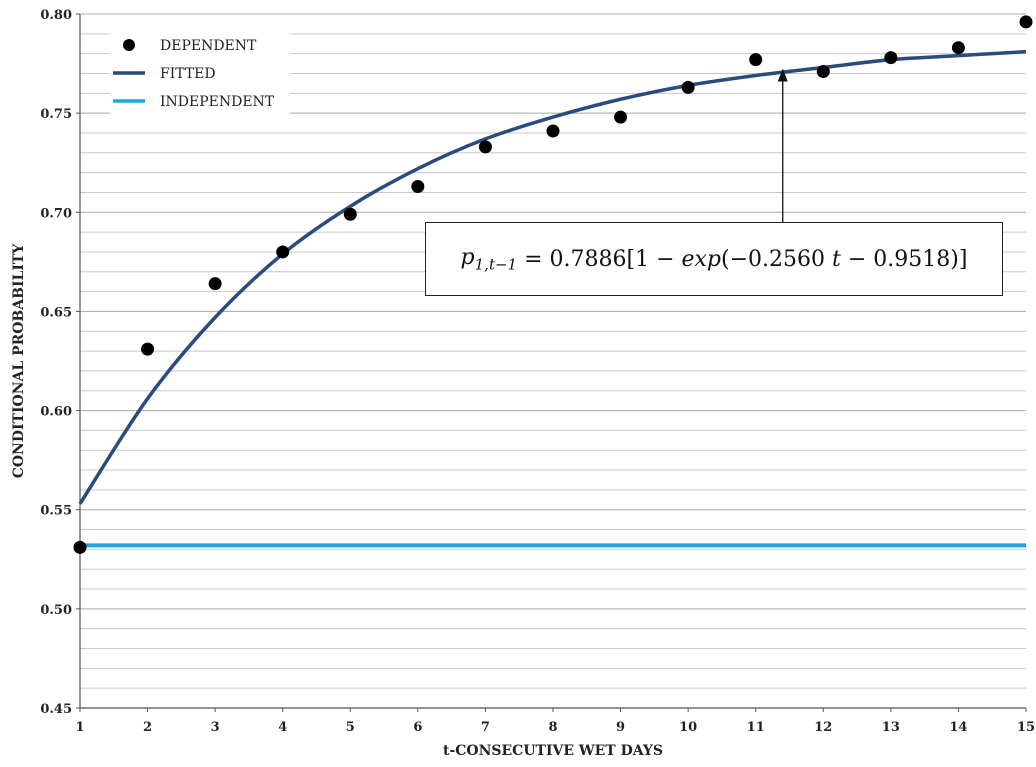  What do you see at coordinates (958, 727) in the screenshot?
I see `x-tick-label: 14` at bounding box center [958, 727].